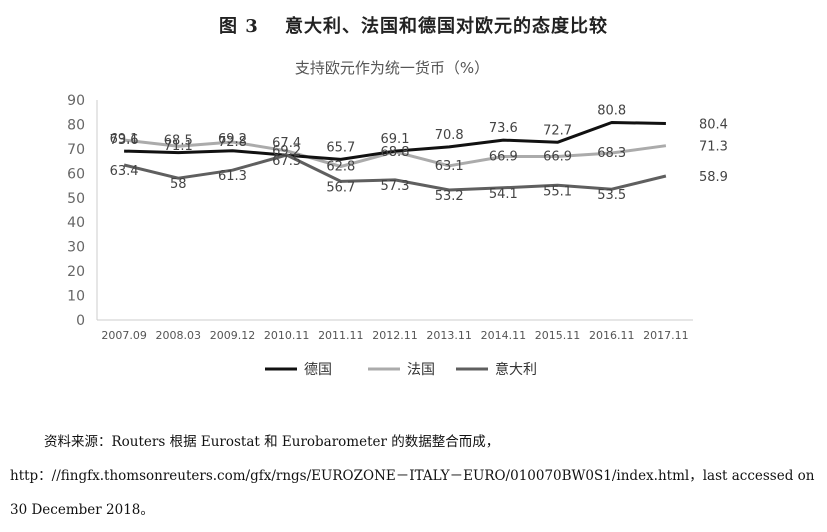 This screenshot has width=827, height=532. Describe the element at coordinates (611, 195) in the screenshot. I see `data-label-italy: 53.5` at that location.